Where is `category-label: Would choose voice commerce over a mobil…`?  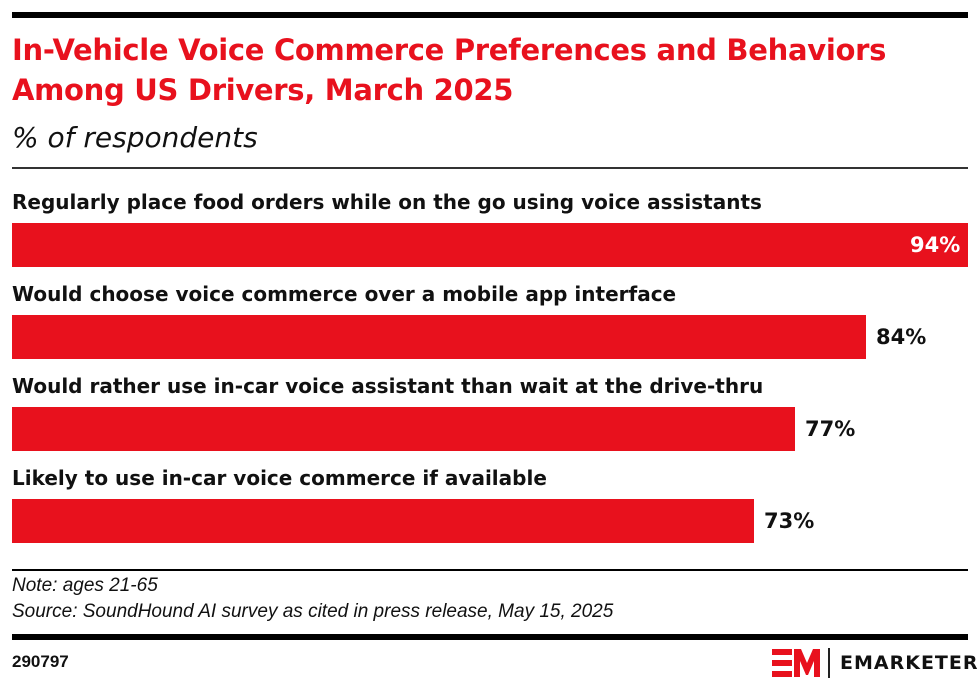 category-label: Would choose voice commerce over a mobil… is located at coordinates (344, 294).